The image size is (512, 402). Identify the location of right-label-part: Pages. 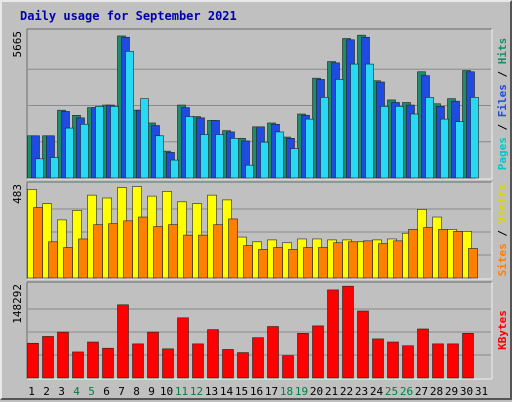
(502, 153).